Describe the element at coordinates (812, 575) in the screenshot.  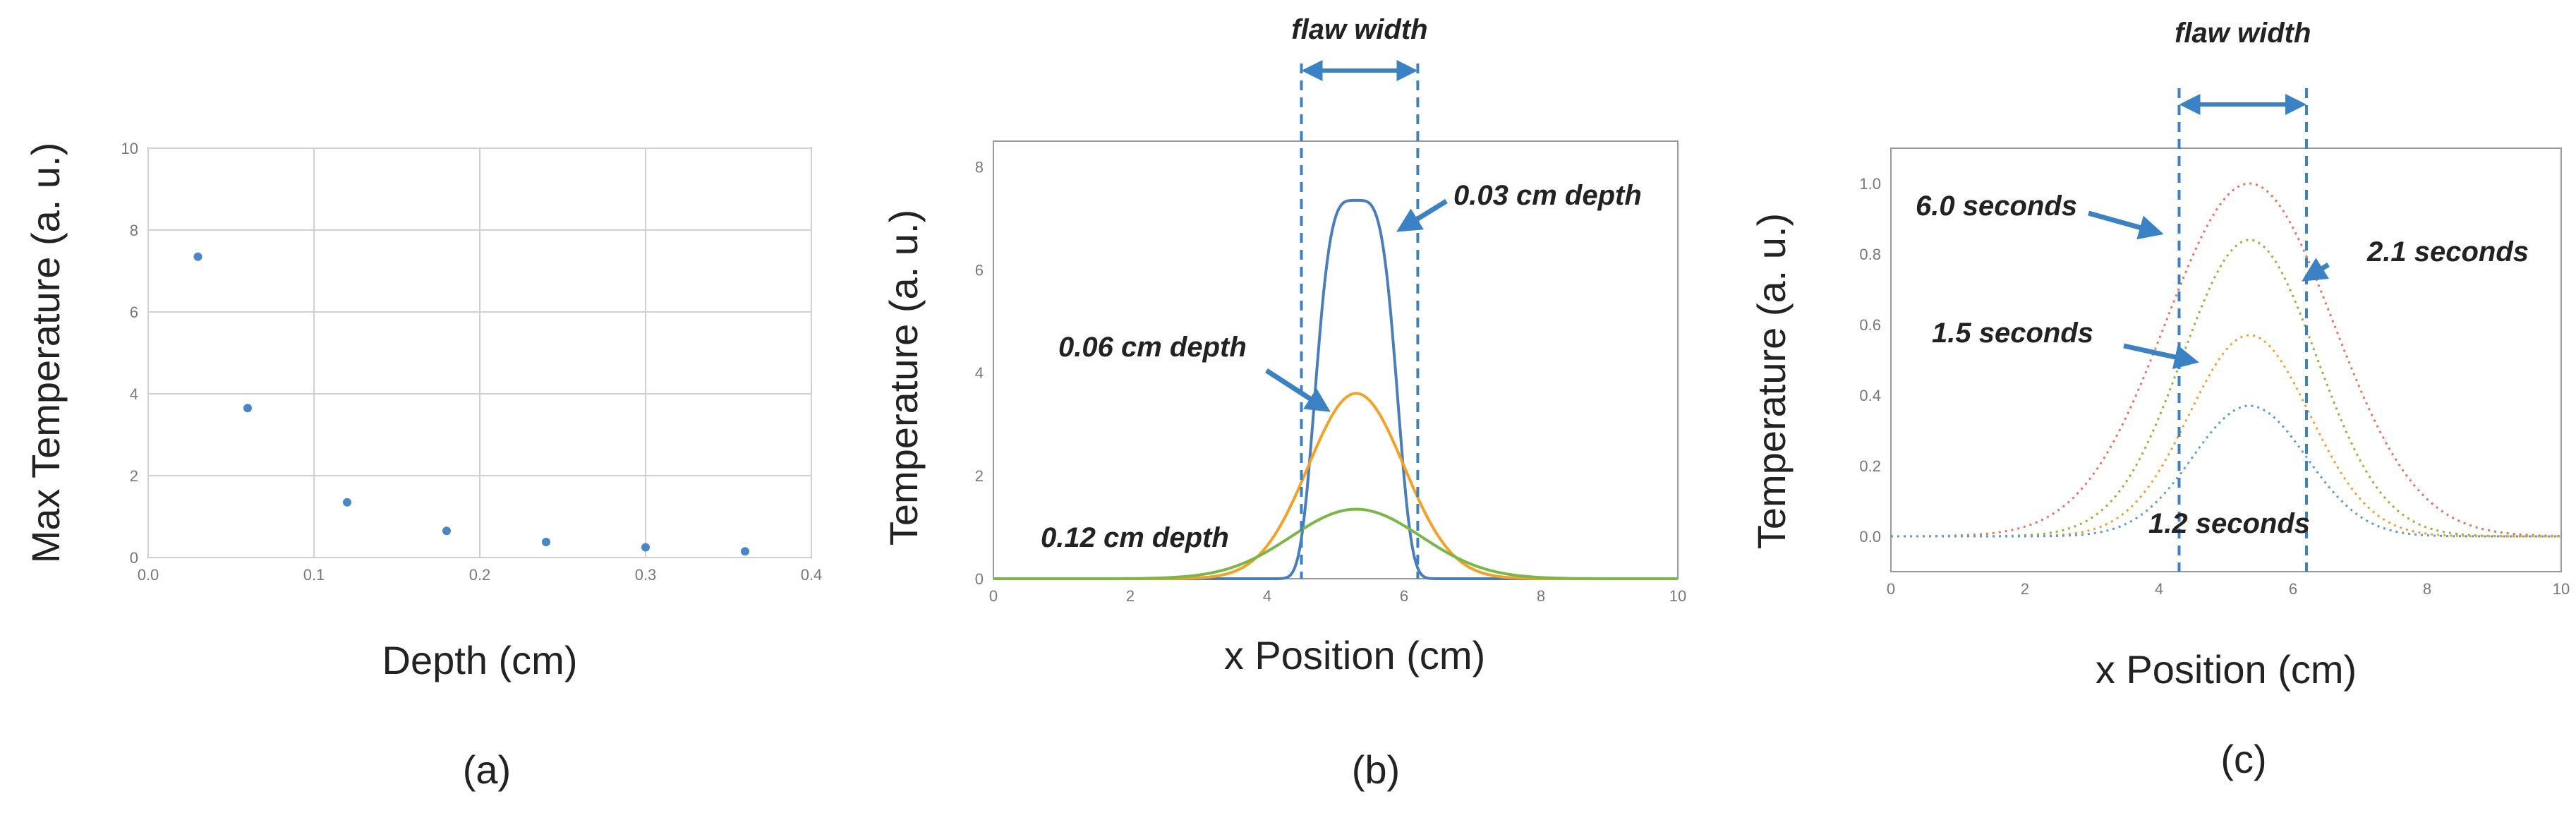
I see `x-tick-label: 0.4` at that location.